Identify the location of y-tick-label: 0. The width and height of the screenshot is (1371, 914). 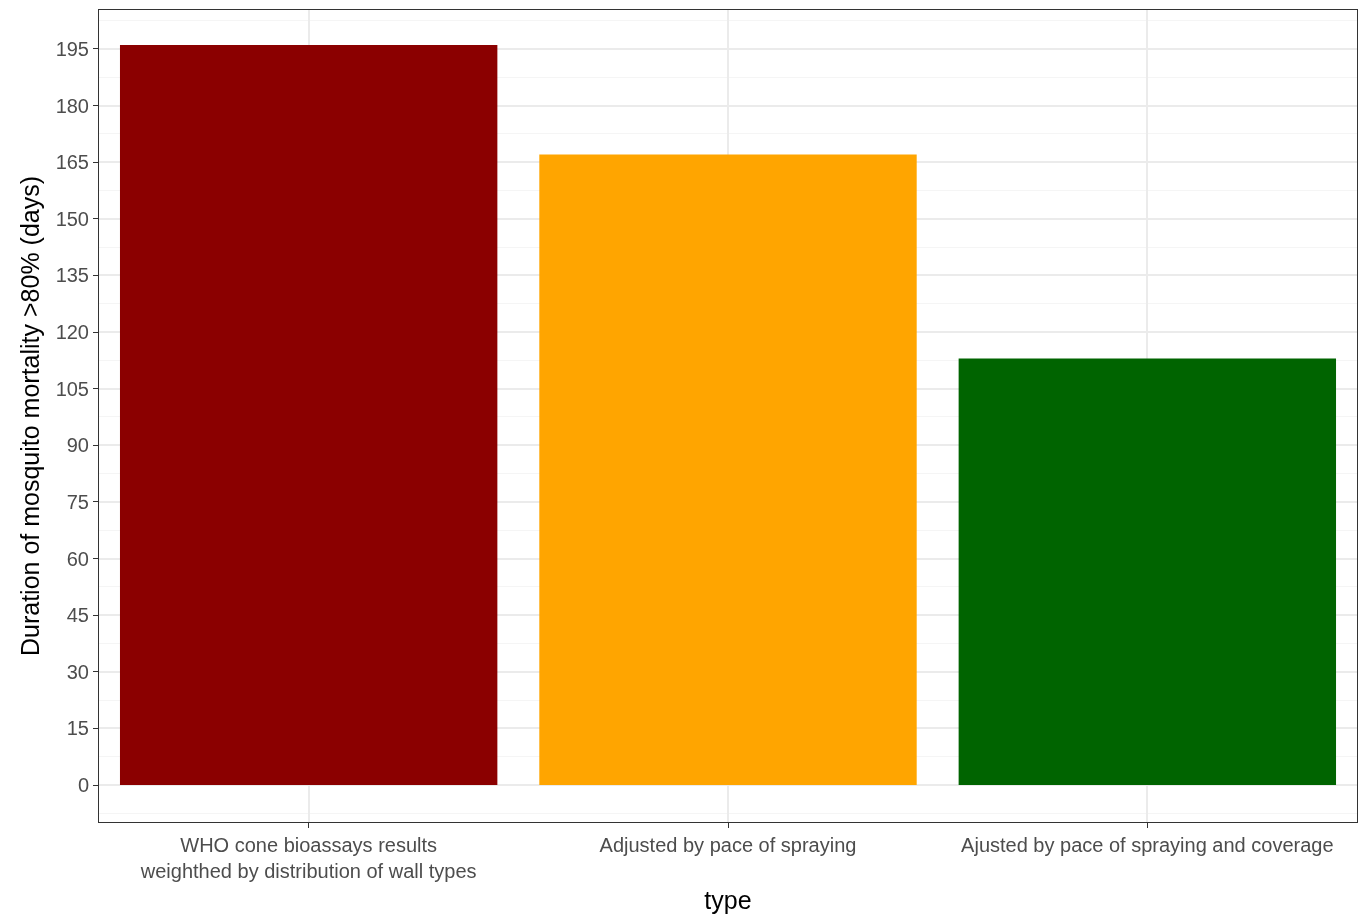
(83, 785).